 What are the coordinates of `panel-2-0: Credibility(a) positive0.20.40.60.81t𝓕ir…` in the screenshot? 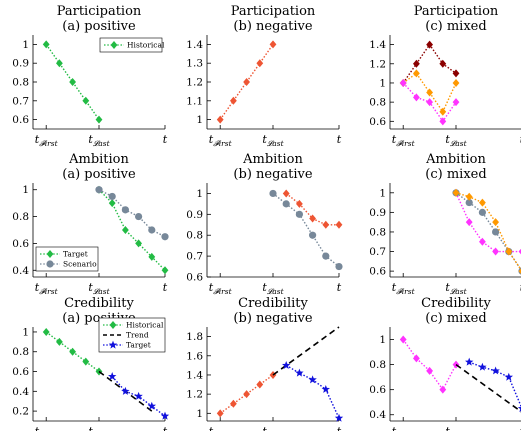 It's located at (91, 363).